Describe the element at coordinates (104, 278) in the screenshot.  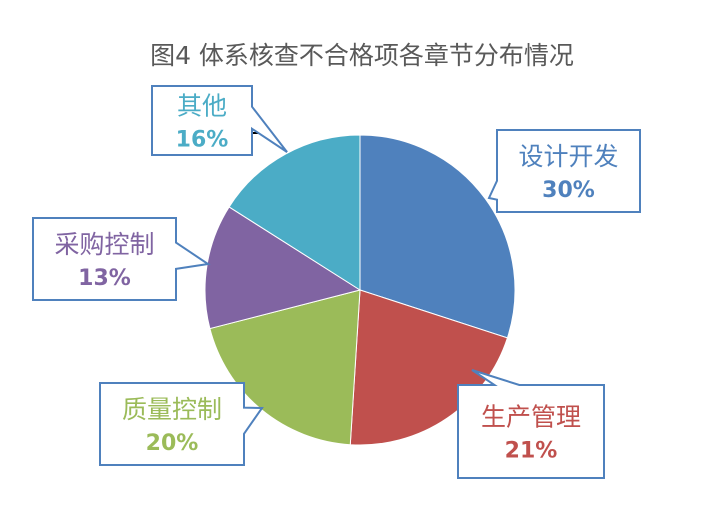
I see `percent-label: 13%` at that location.